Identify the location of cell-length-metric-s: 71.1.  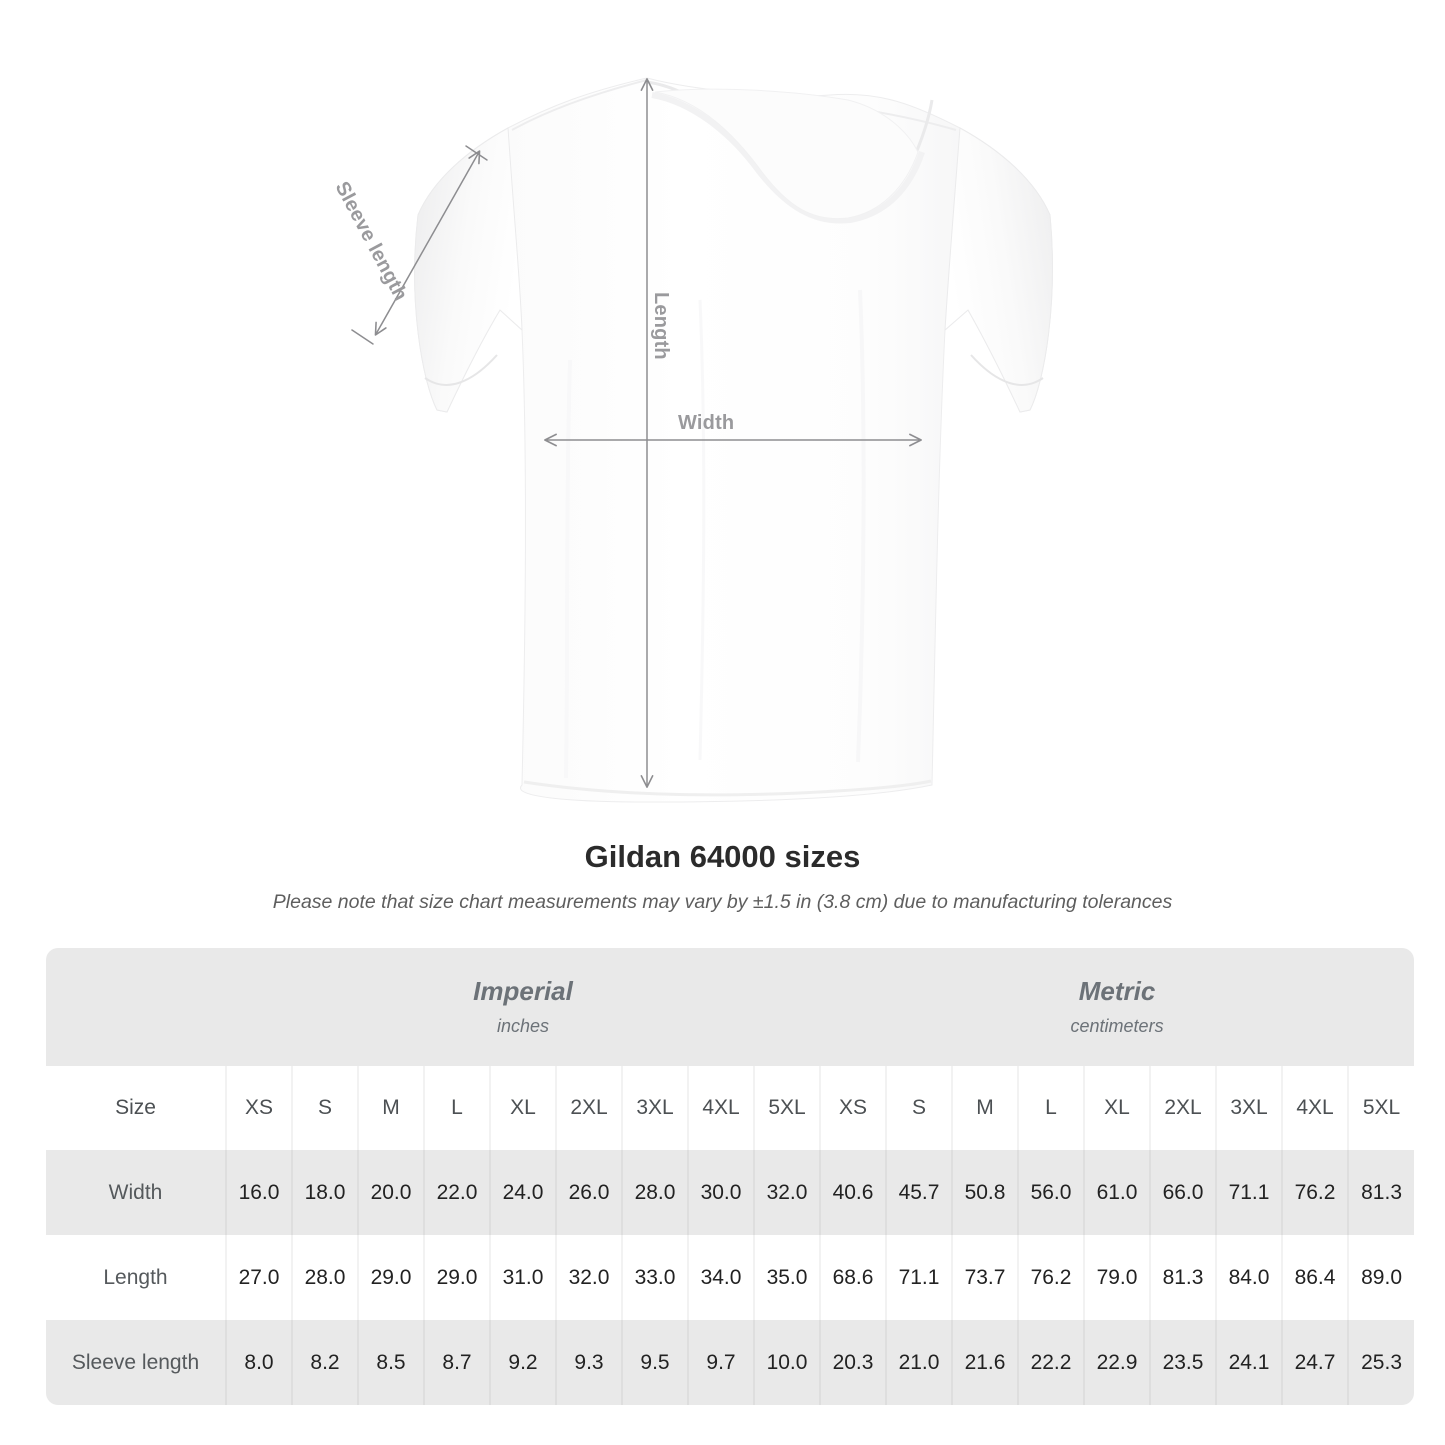
(919, 1277).